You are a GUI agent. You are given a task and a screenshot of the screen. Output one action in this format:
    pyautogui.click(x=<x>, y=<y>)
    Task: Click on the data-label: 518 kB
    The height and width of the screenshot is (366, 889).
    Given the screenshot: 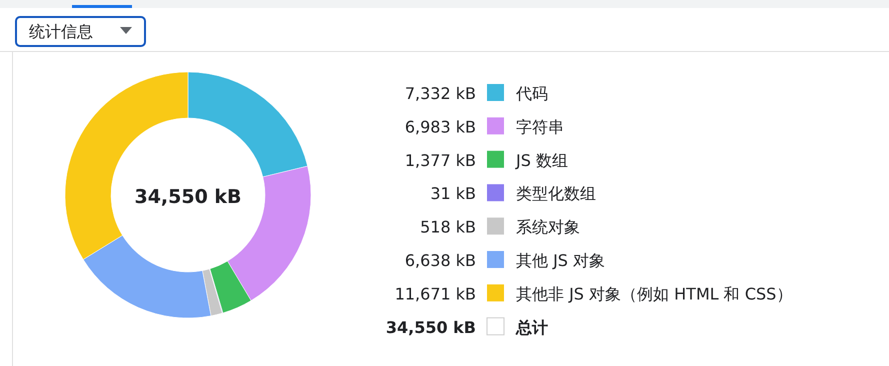 What is the action you would take?
    pyautogui.click(x=448, y=227)
    